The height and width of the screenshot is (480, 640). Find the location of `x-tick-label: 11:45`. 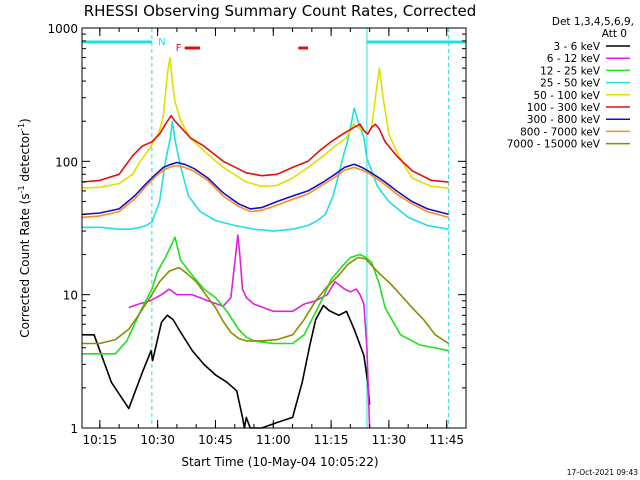

x-tick-label: 11:45 is located at coordinates (446, 440).